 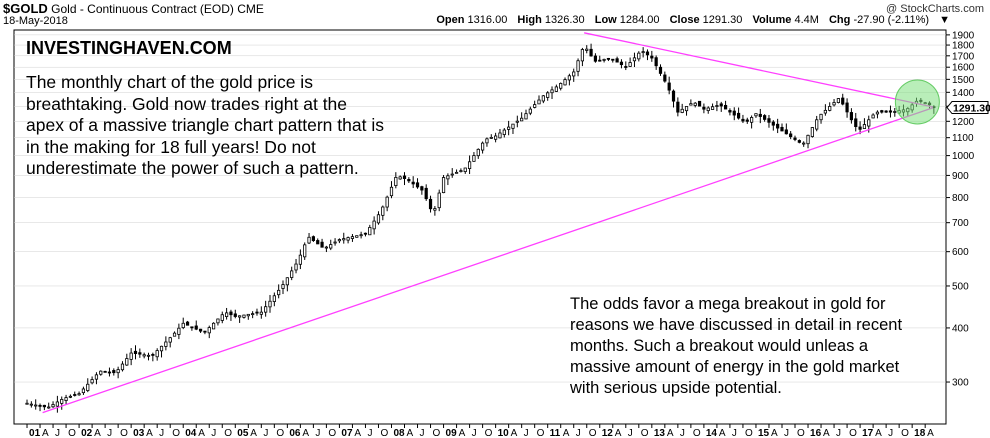 What do you see at coordinates (35, 21) in the screenshot?
I see `chart-date: 18-May-2018` at bounding box center [35, 21].